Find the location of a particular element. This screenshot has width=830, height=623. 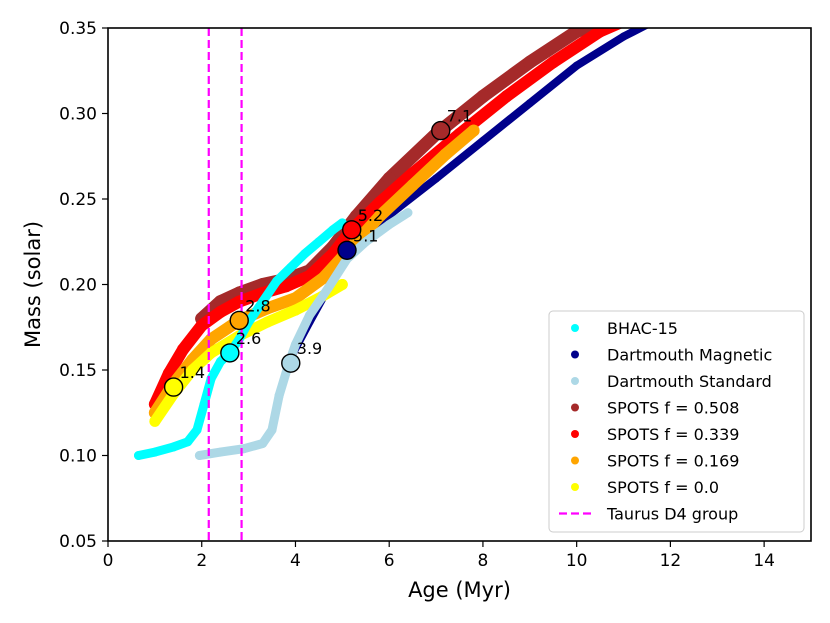

x-axis-title: Age (Myr) is located at coordinates (459, 590).